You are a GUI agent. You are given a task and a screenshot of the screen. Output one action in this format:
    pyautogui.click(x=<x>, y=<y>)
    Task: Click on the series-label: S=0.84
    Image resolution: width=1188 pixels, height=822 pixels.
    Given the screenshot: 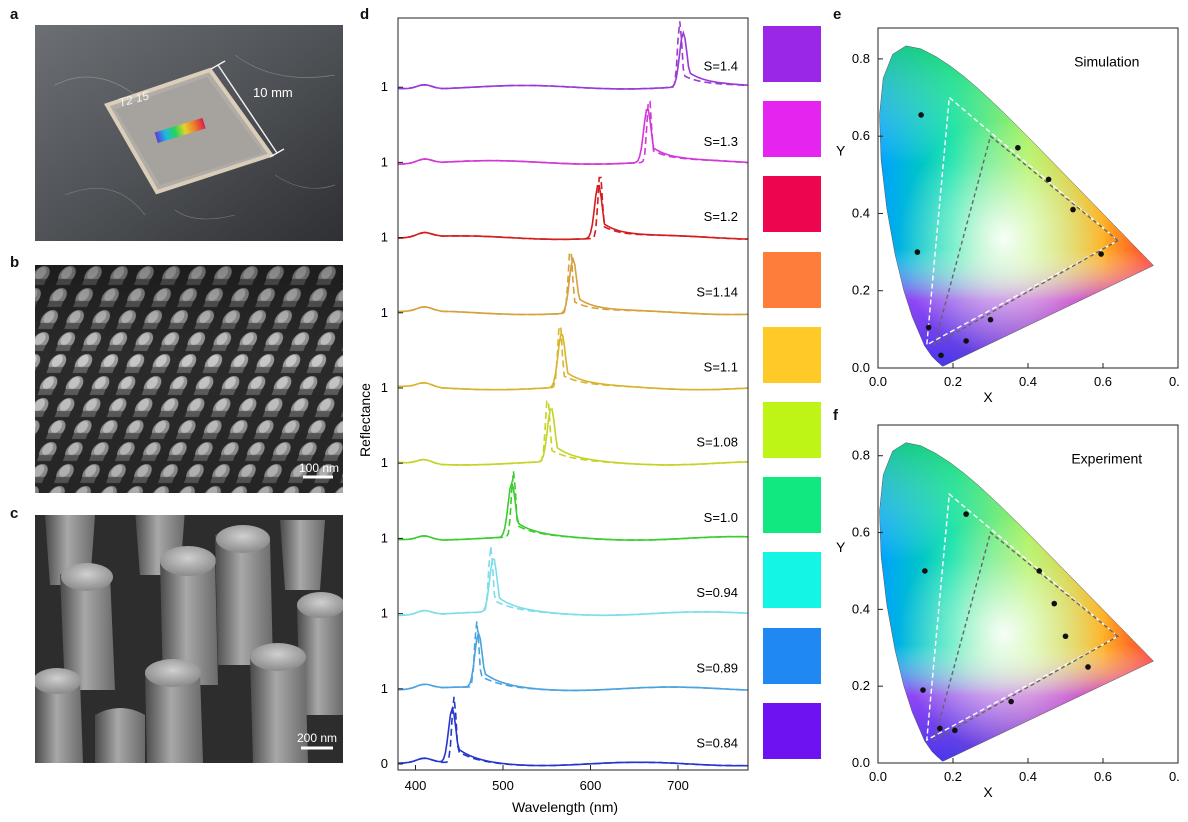 What is the action you would take?
    pyautogui.click(x=717, y=742)
    